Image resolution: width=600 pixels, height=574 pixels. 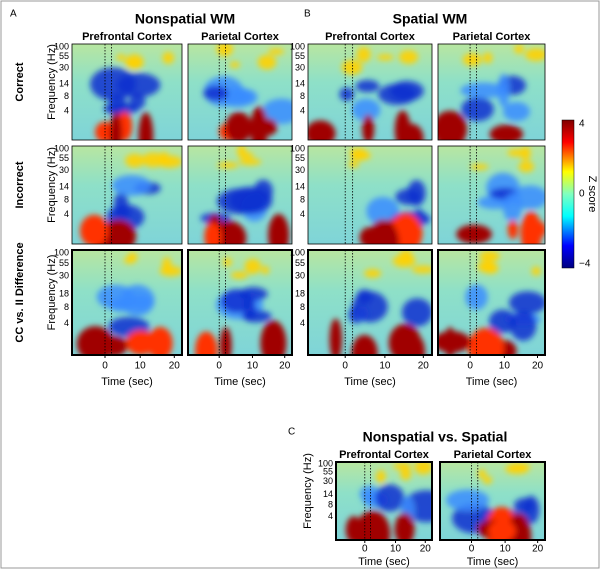 I want to click on colorbar-tick-label: 0, so click(x=582, y=194).